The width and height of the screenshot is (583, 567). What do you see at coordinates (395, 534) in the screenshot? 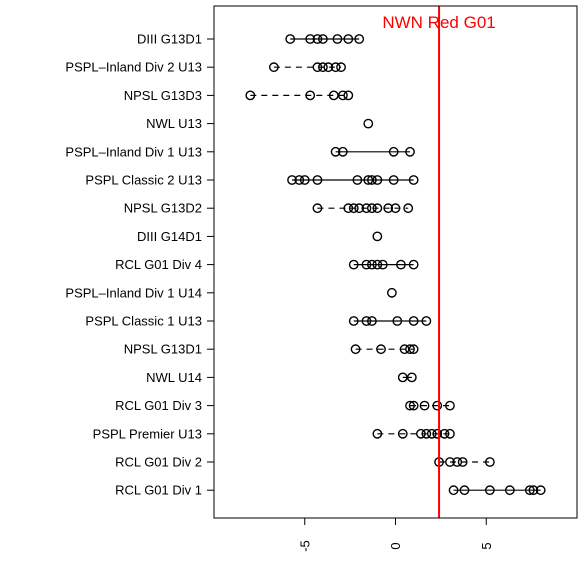
I see `x-axis: -5 0 5` at bounding box center [395, 534].